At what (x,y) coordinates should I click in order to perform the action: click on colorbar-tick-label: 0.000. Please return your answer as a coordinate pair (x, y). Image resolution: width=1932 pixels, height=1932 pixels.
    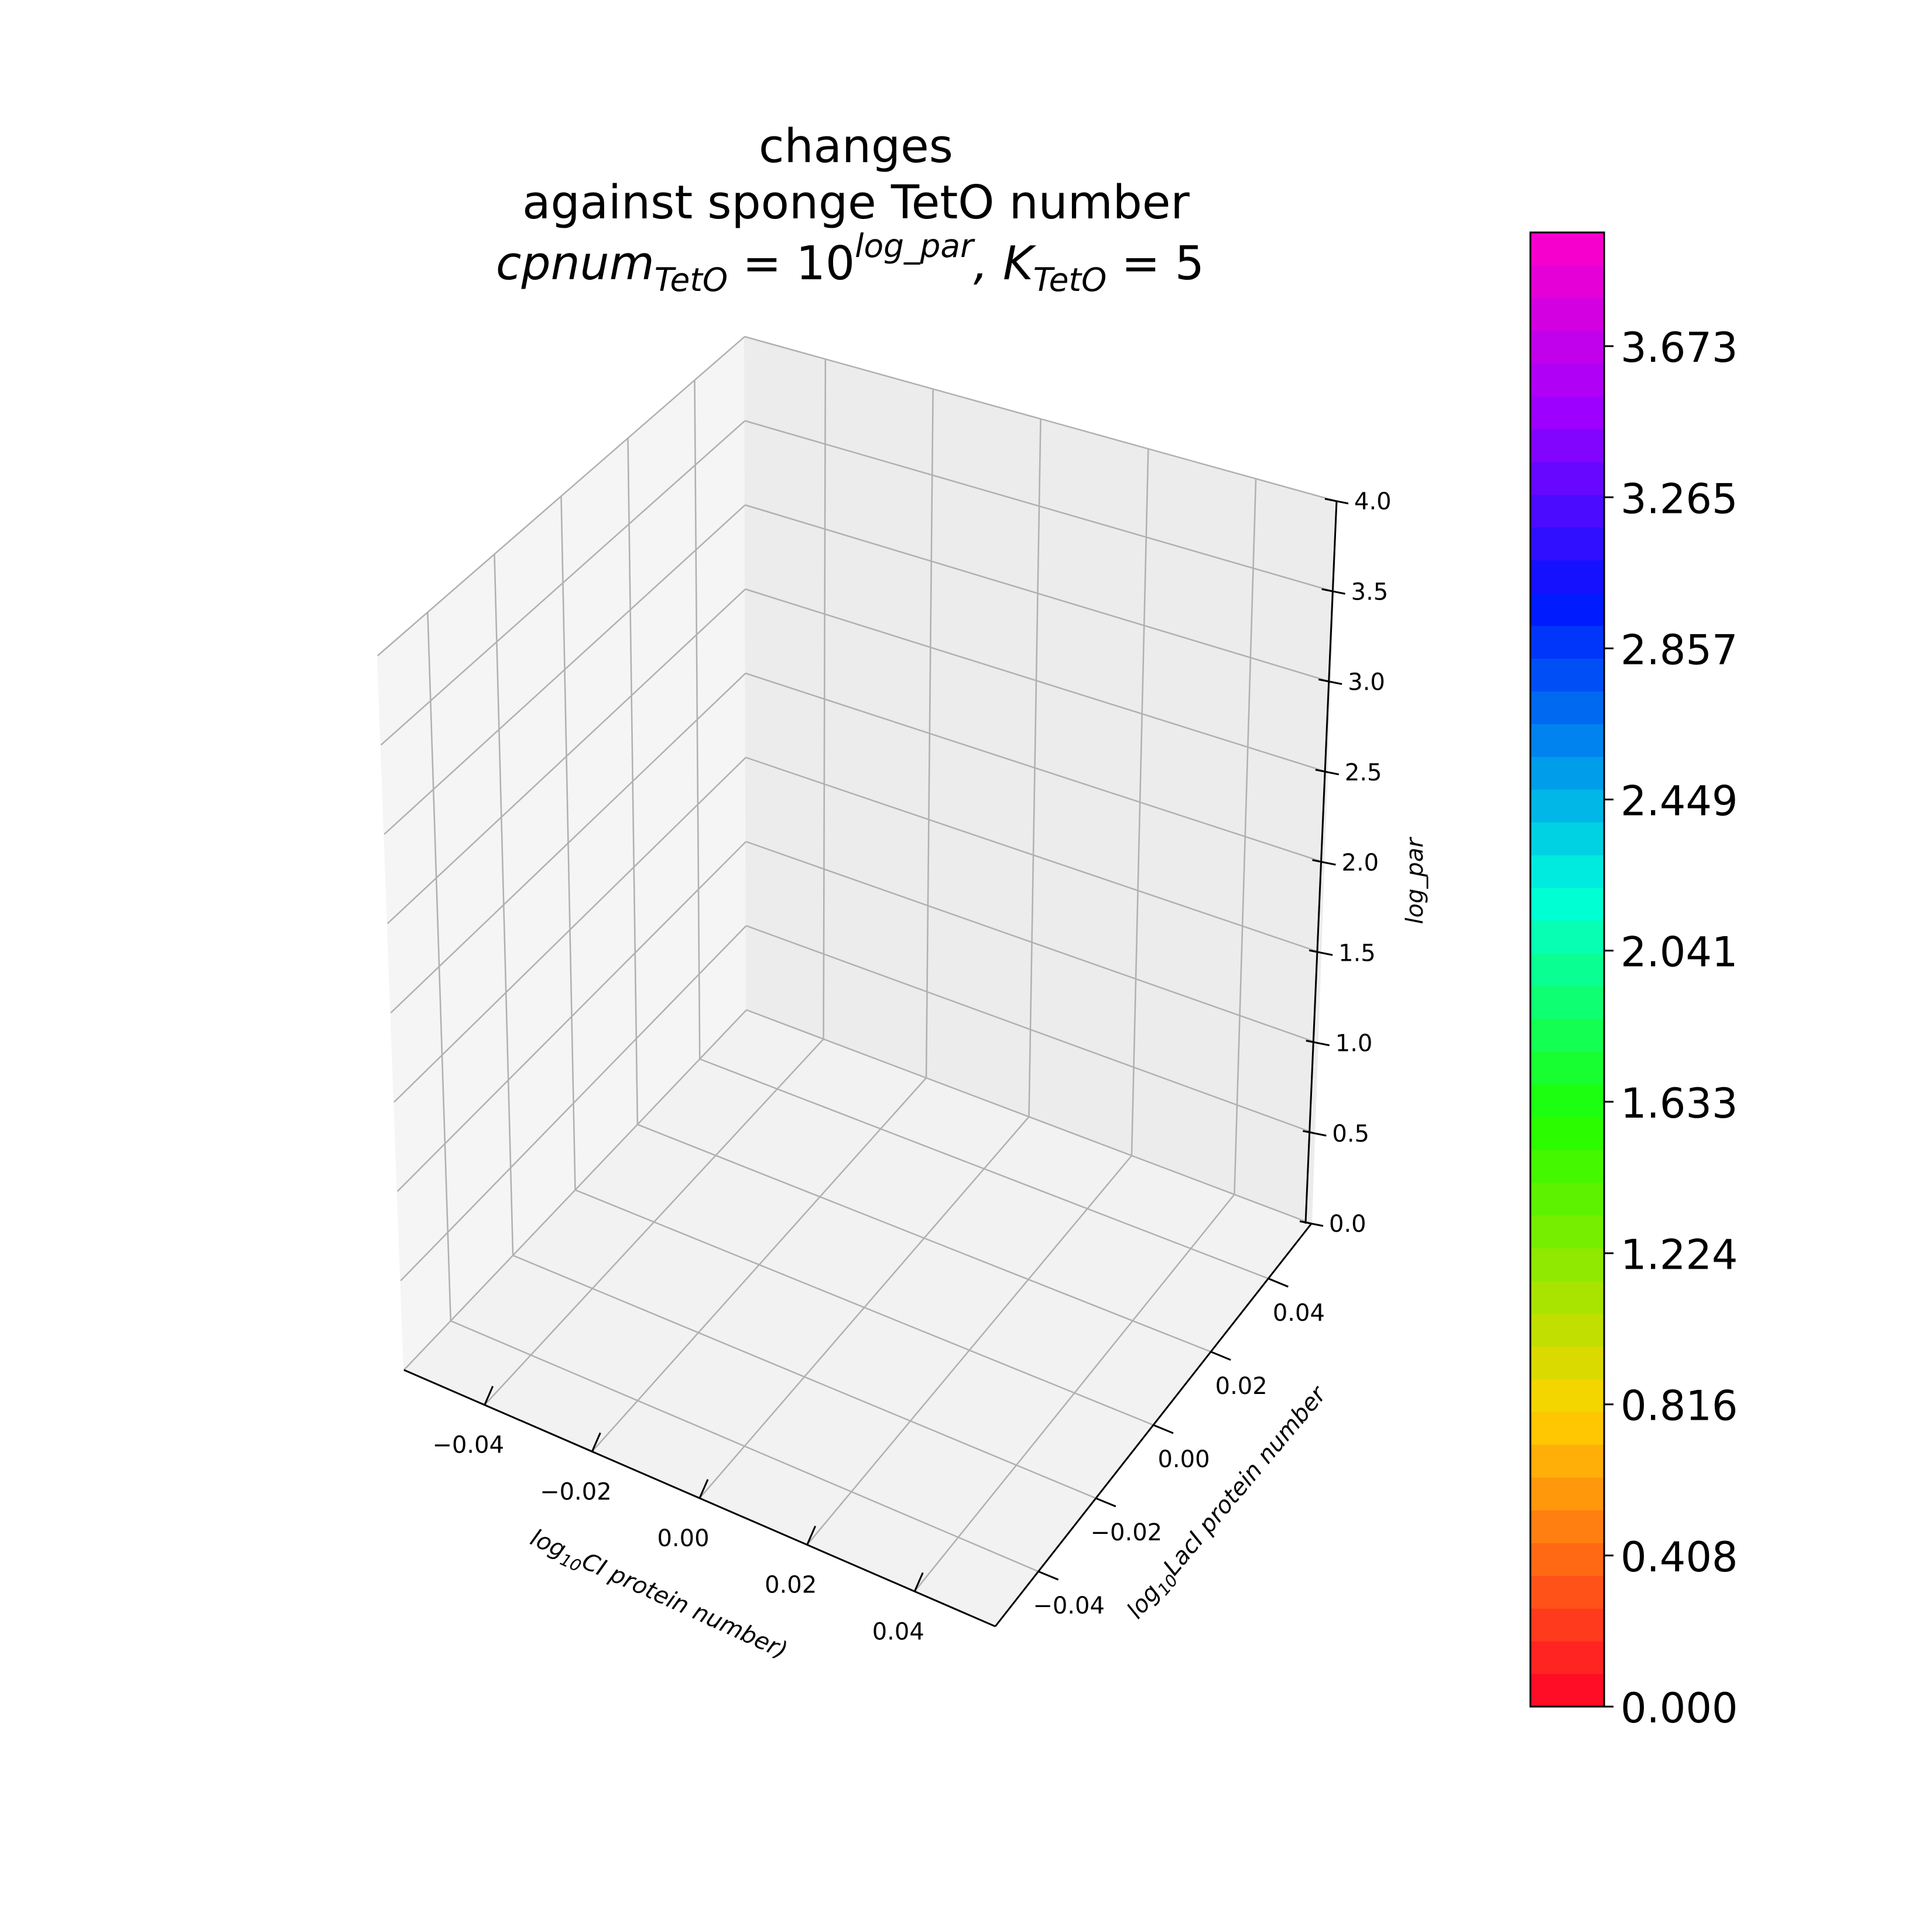
    Looking at the image, I should click on (1679, 1708).